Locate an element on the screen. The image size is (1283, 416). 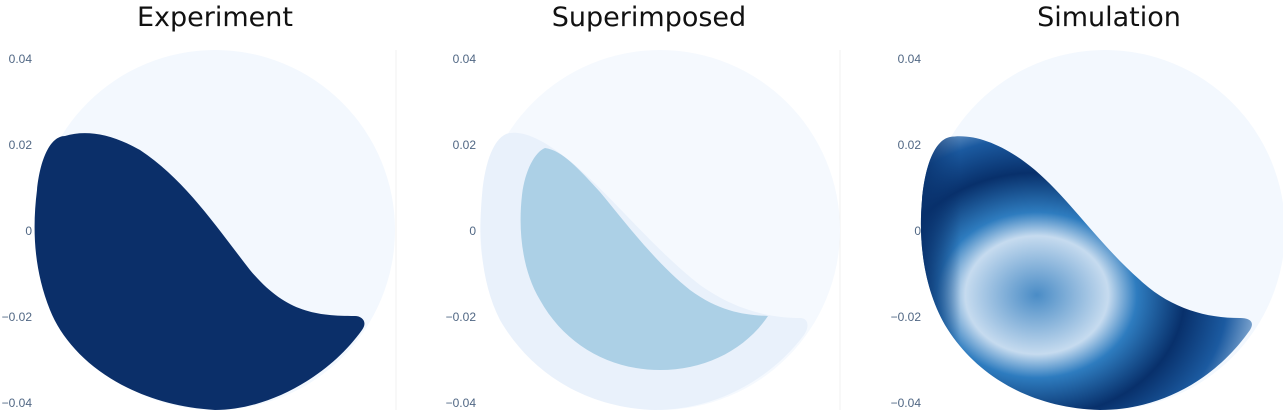
experiment-title: Experiment is located at coordinates (214, 17).